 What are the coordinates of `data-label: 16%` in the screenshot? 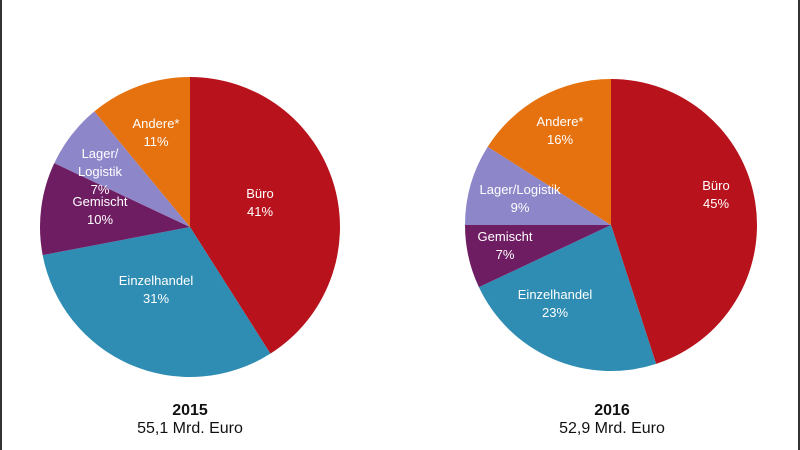 It's located at (560, 139).